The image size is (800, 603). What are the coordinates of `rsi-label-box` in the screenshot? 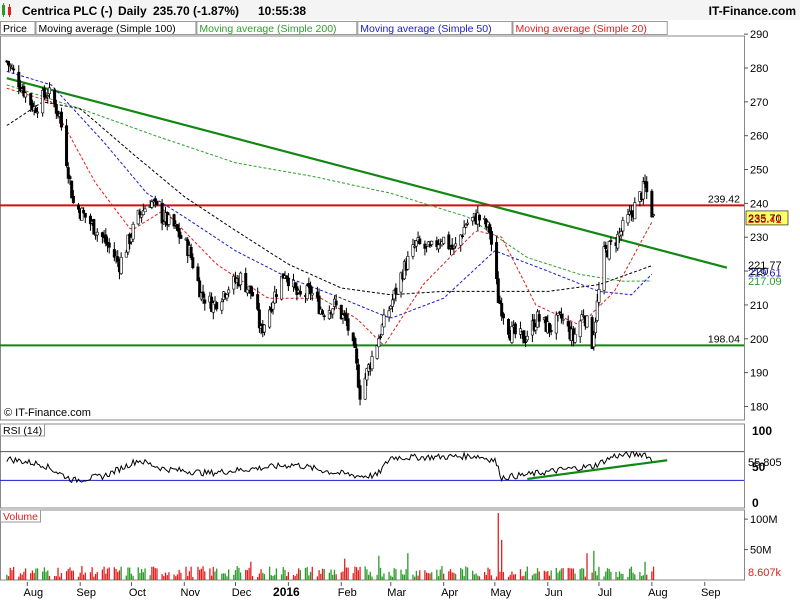 It's located at (22, 430).